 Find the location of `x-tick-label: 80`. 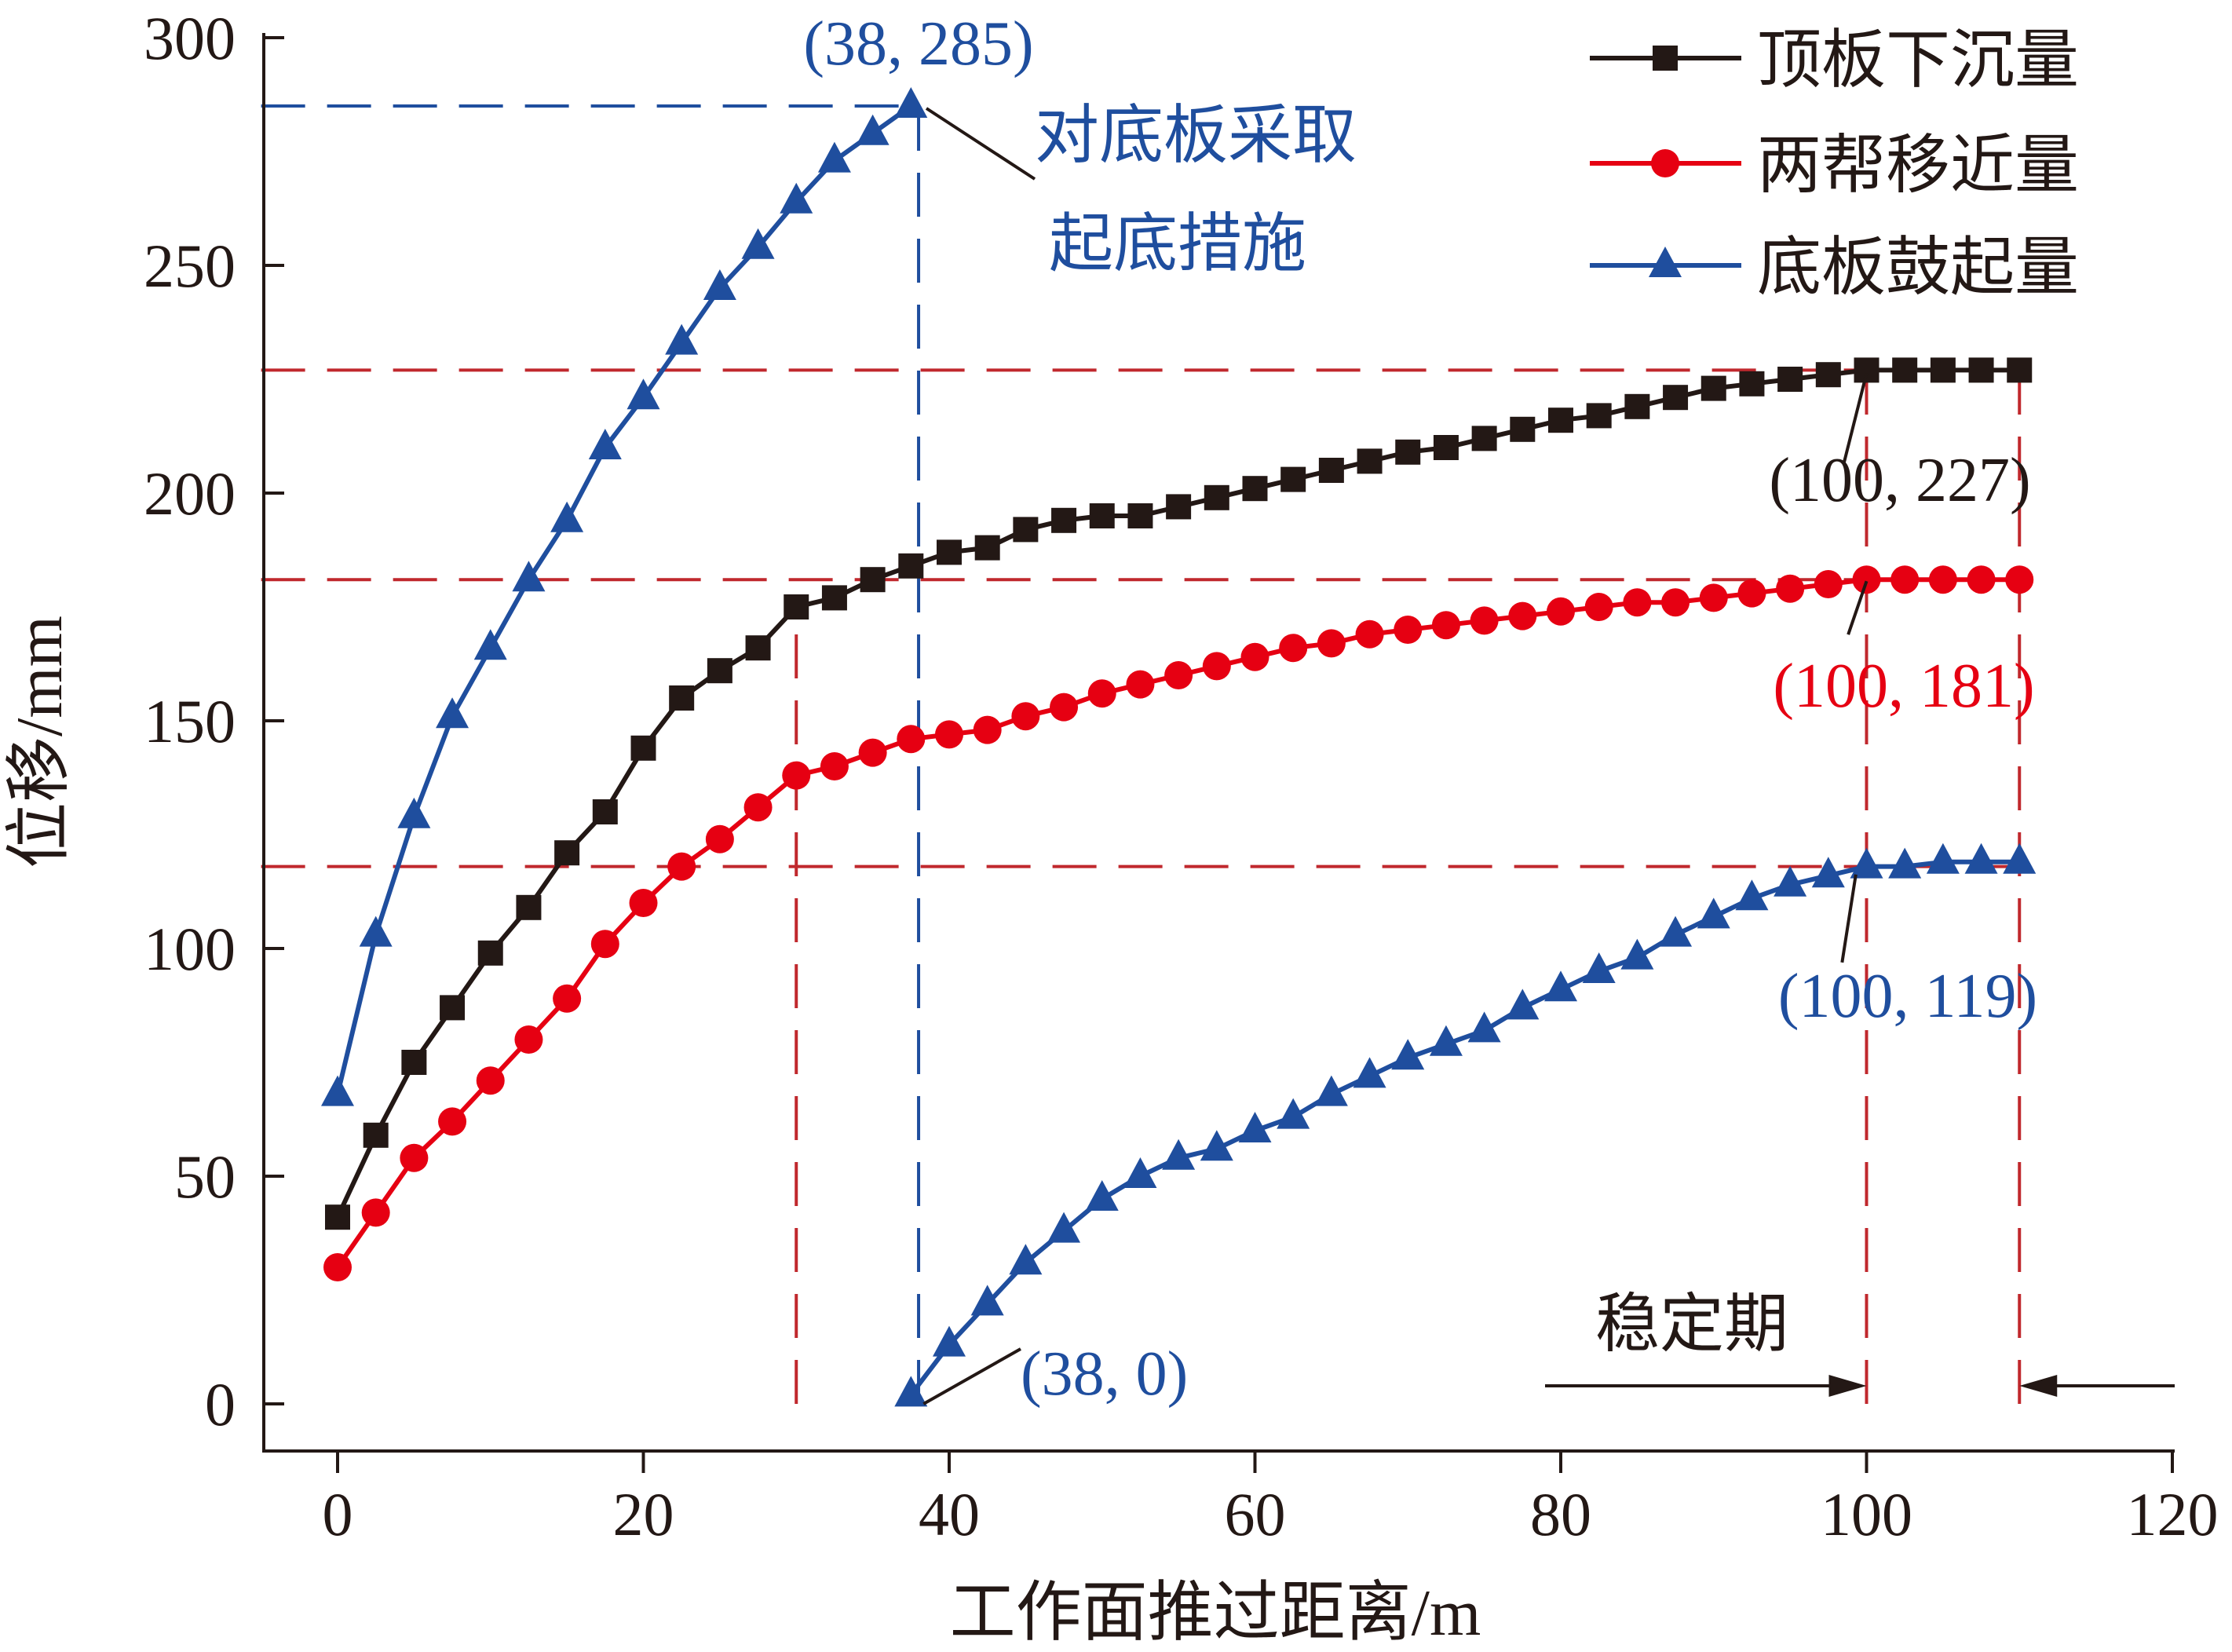

x-tick-label: 80 is located at coordinates (1560, 1514).